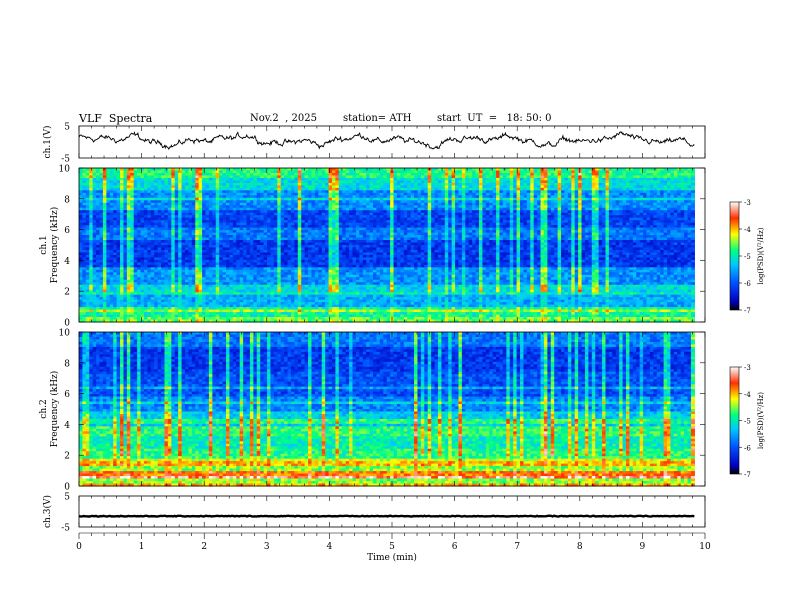  Describe the element at coordinates (283, 118) in the screenshot. I see `date-label: Nov.2 , 2025` at that location.